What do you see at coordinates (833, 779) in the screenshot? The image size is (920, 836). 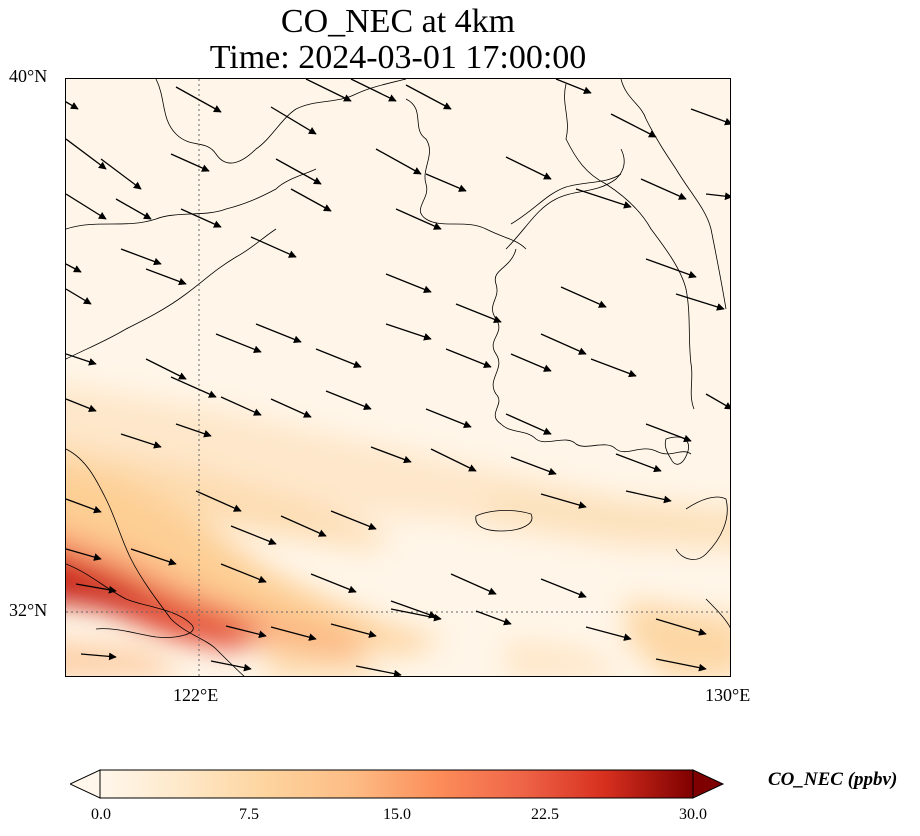 I see `colorbar-label: CO_NEC (ppbv)` at bounding box center [833, 779].